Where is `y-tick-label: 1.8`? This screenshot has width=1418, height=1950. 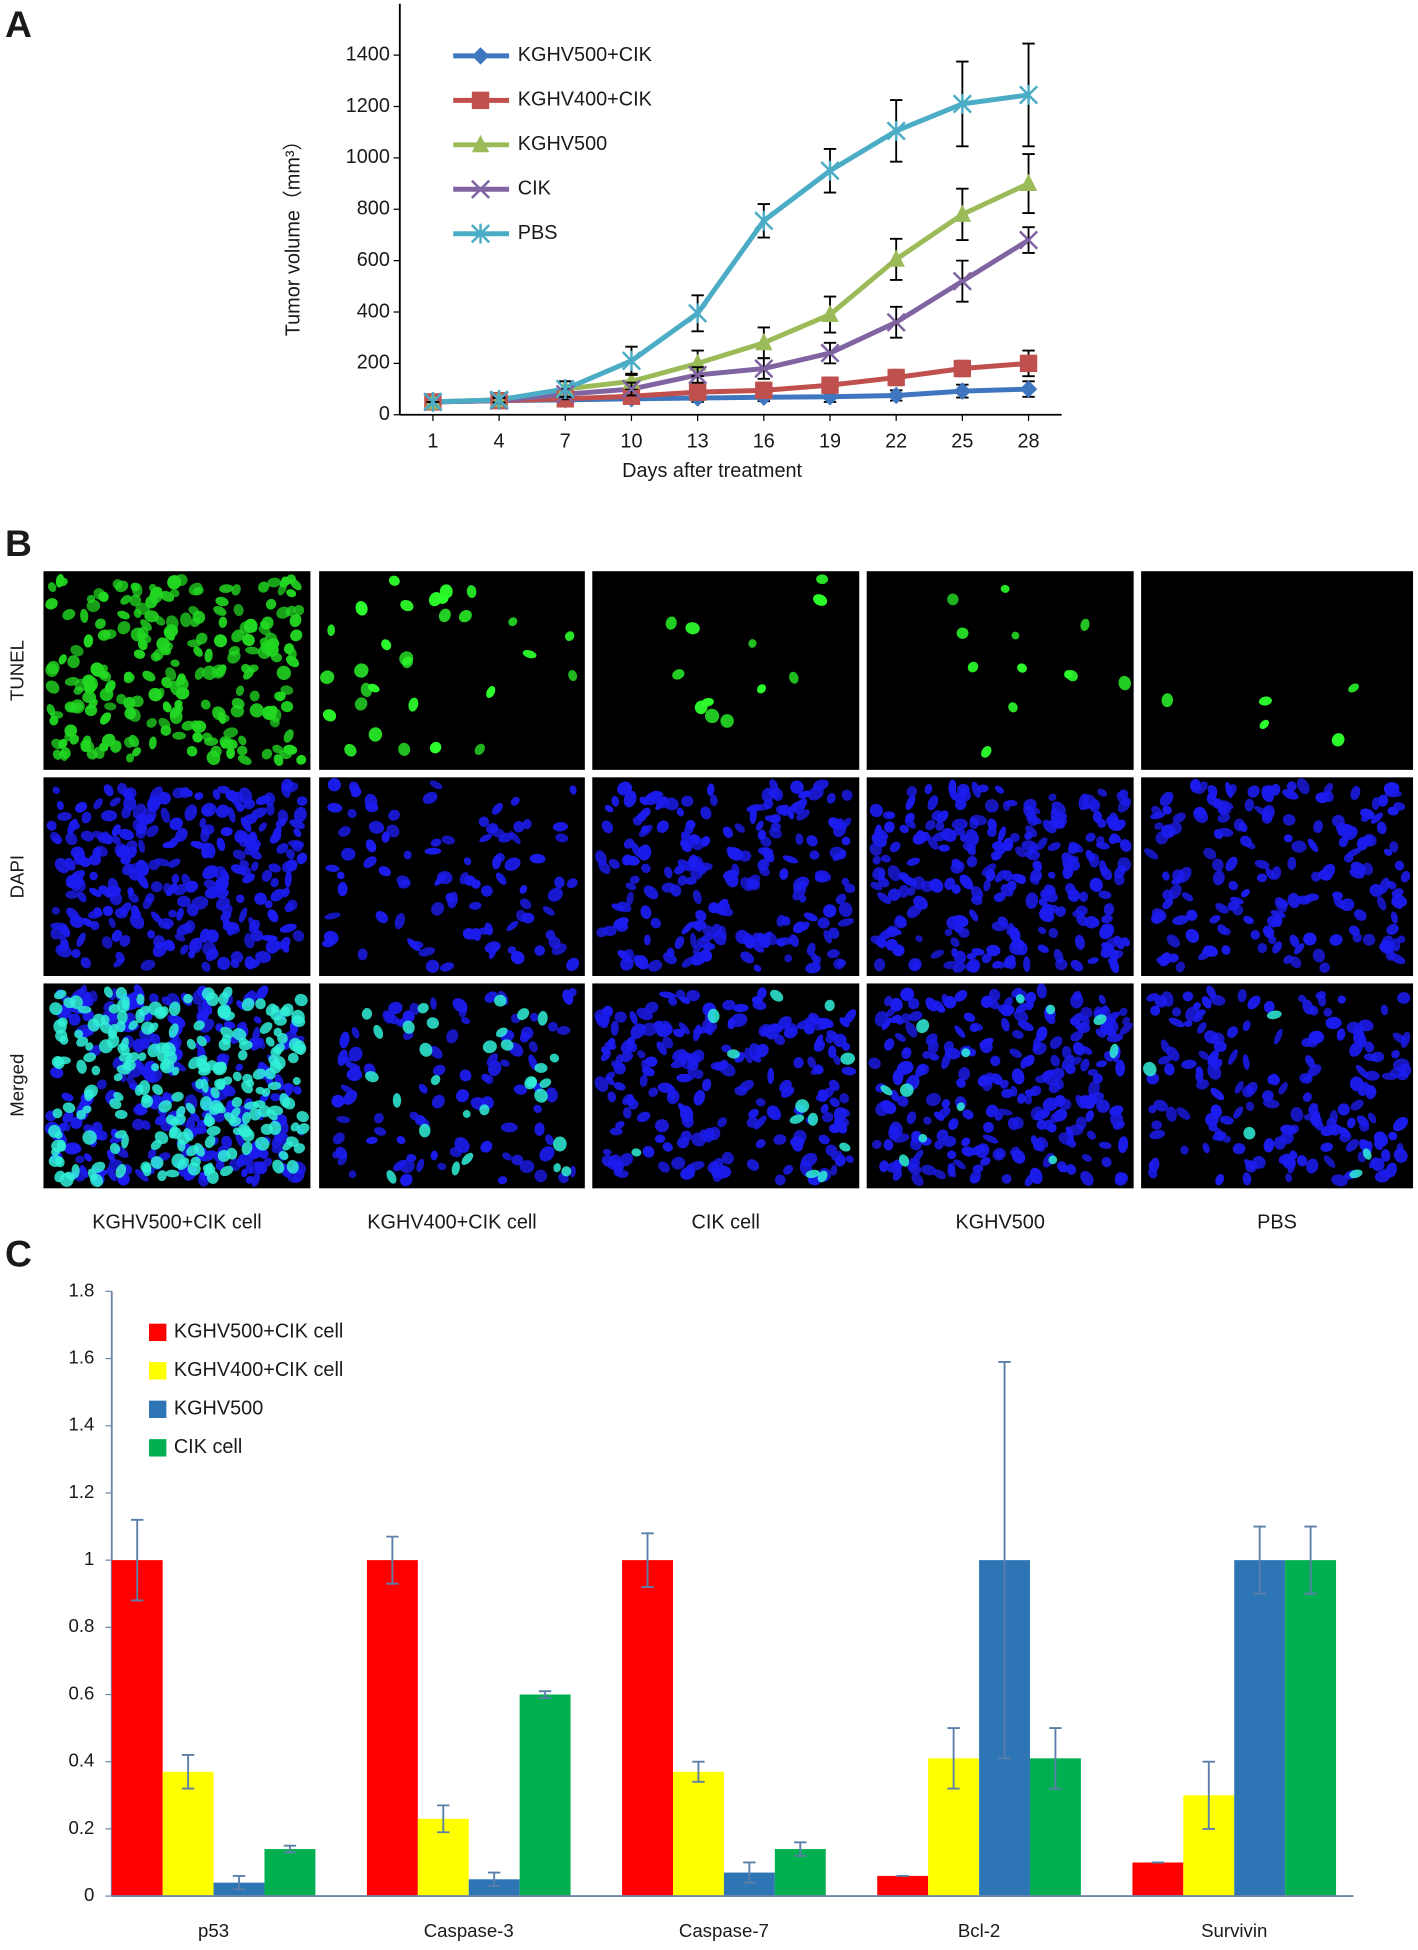 y-tick-label: 1.8 is located at coordinates (81, 1289).